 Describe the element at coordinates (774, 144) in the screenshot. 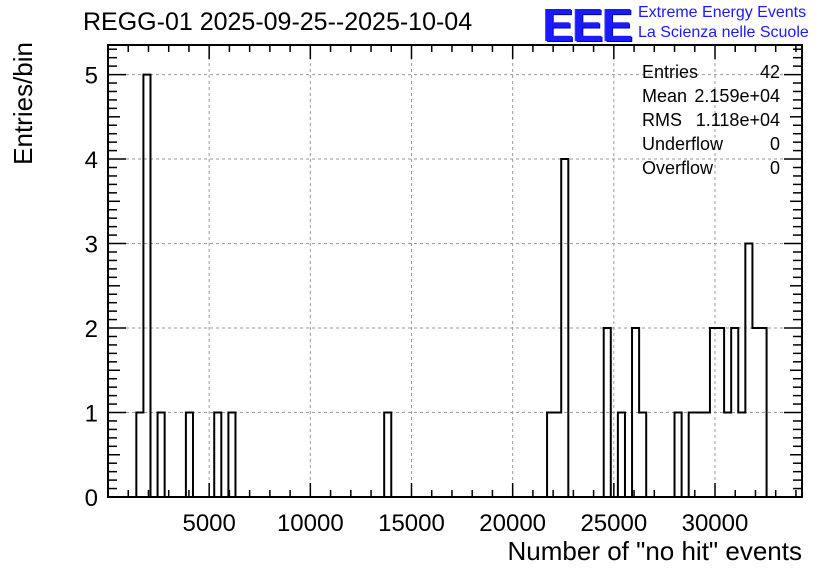

I see `stats-underflow-value: 0` at that location.